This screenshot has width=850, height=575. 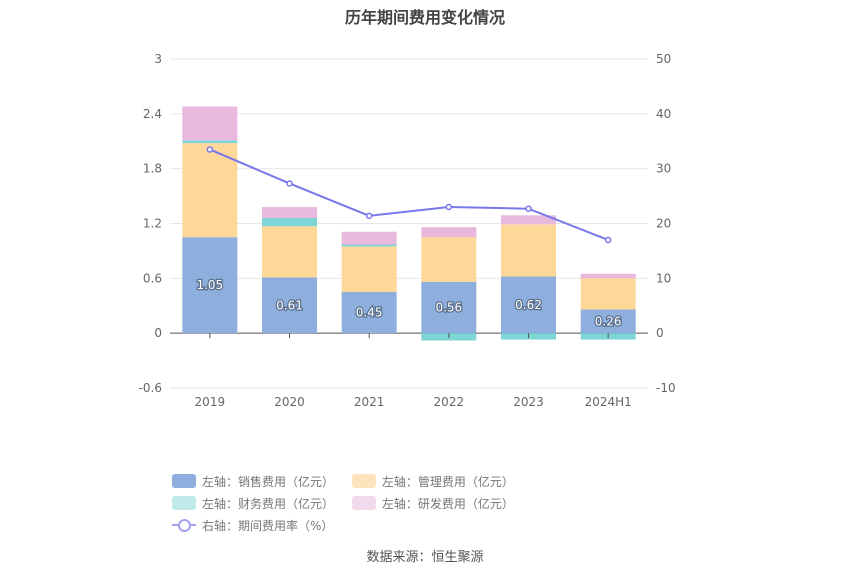 What do you see at coordinates (409, 194) in the screenshot?
I see `expense-ratio-line` at bounding box center [409, 194].